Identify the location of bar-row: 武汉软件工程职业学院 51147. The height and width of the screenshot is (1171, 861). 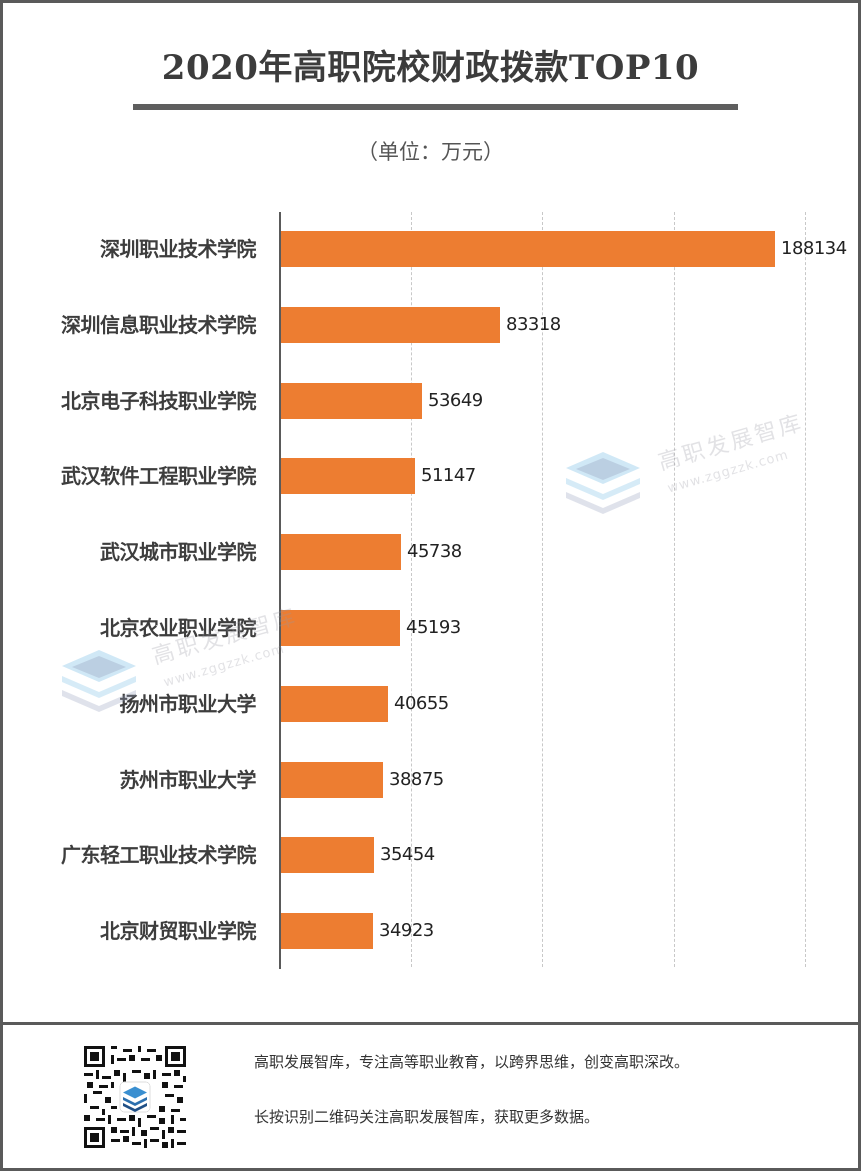
(430, 476).